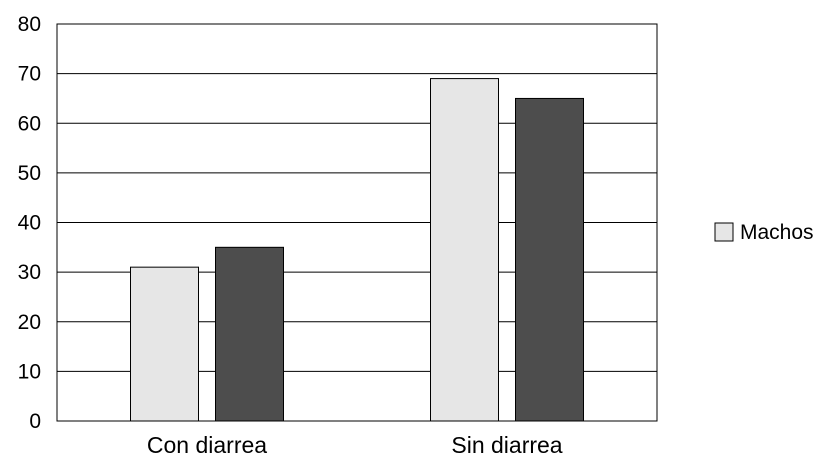 The height and width of the screenshot is (463, 836). What do you see at coordinates (207, 445) in the screenshot?
I see `x-category-label: Con diarrea` at bounding box center [207, 445].